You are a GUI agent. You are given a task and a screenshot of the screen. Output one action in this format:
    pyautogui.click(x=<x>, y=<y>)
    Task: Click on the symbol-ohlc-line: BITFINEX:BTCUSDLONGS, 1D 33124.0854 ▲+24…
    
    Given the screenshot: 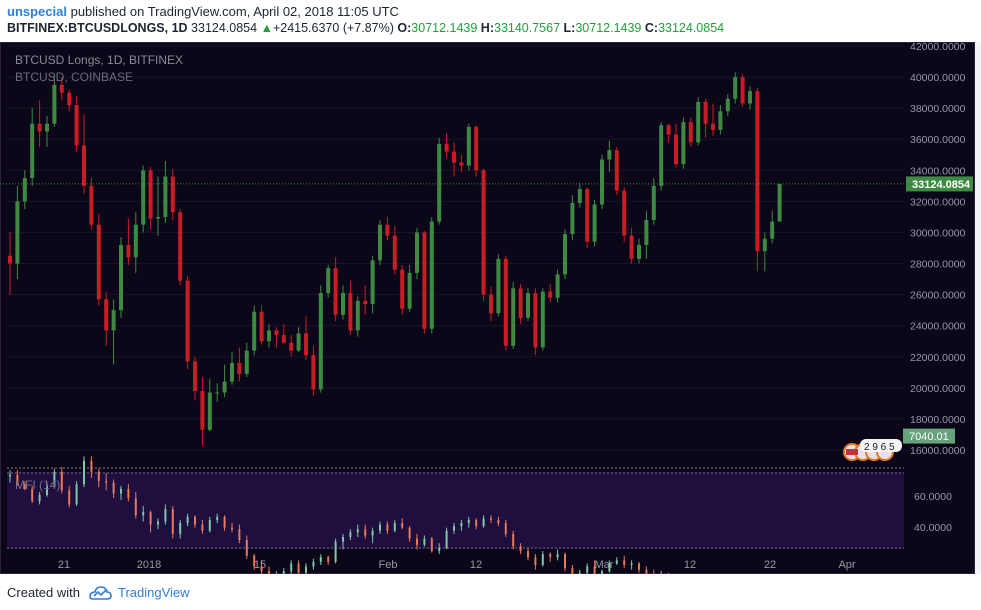 What is the action you would take?
    pyautogui.click(x=365, y=28)
    